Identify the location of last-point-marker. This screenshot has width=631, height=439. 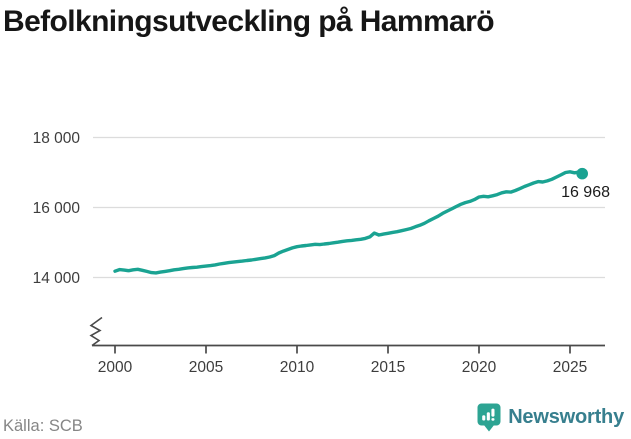
(582, 173).